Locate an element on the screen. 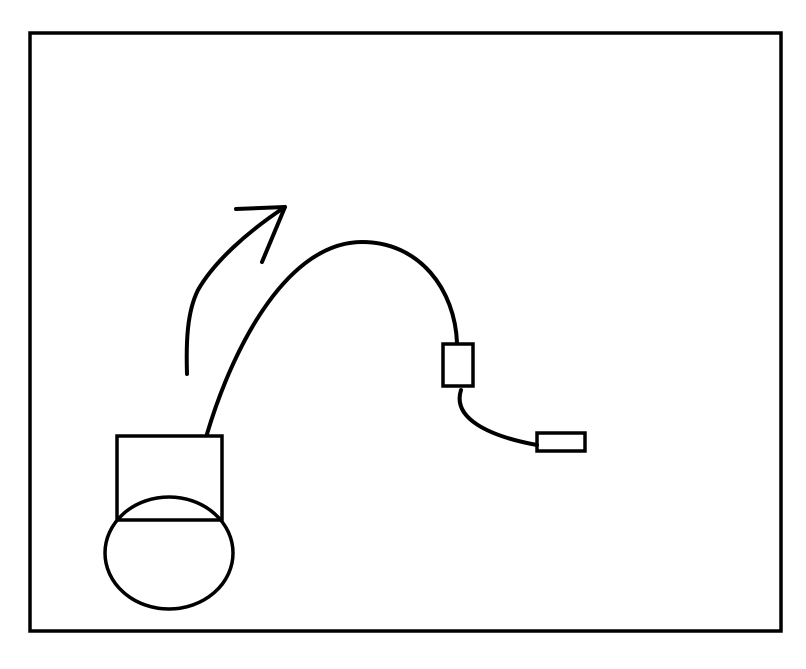 This screenshot has height=669, width=806. curved-arrow-shaft is located at coordinates (235, 290).